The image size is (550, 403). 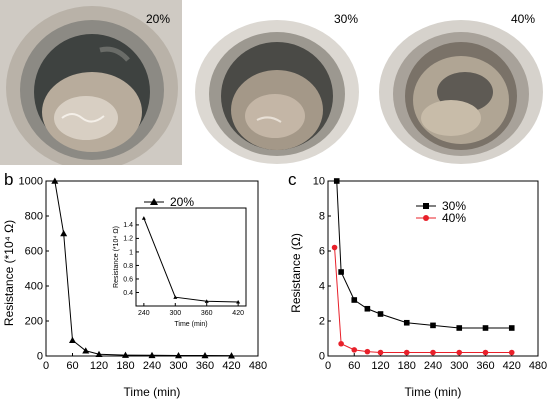 What do you see at coordinates (191, 260) in the screenshot?
I see `inset-series-line` at bounding box center [191, 260].